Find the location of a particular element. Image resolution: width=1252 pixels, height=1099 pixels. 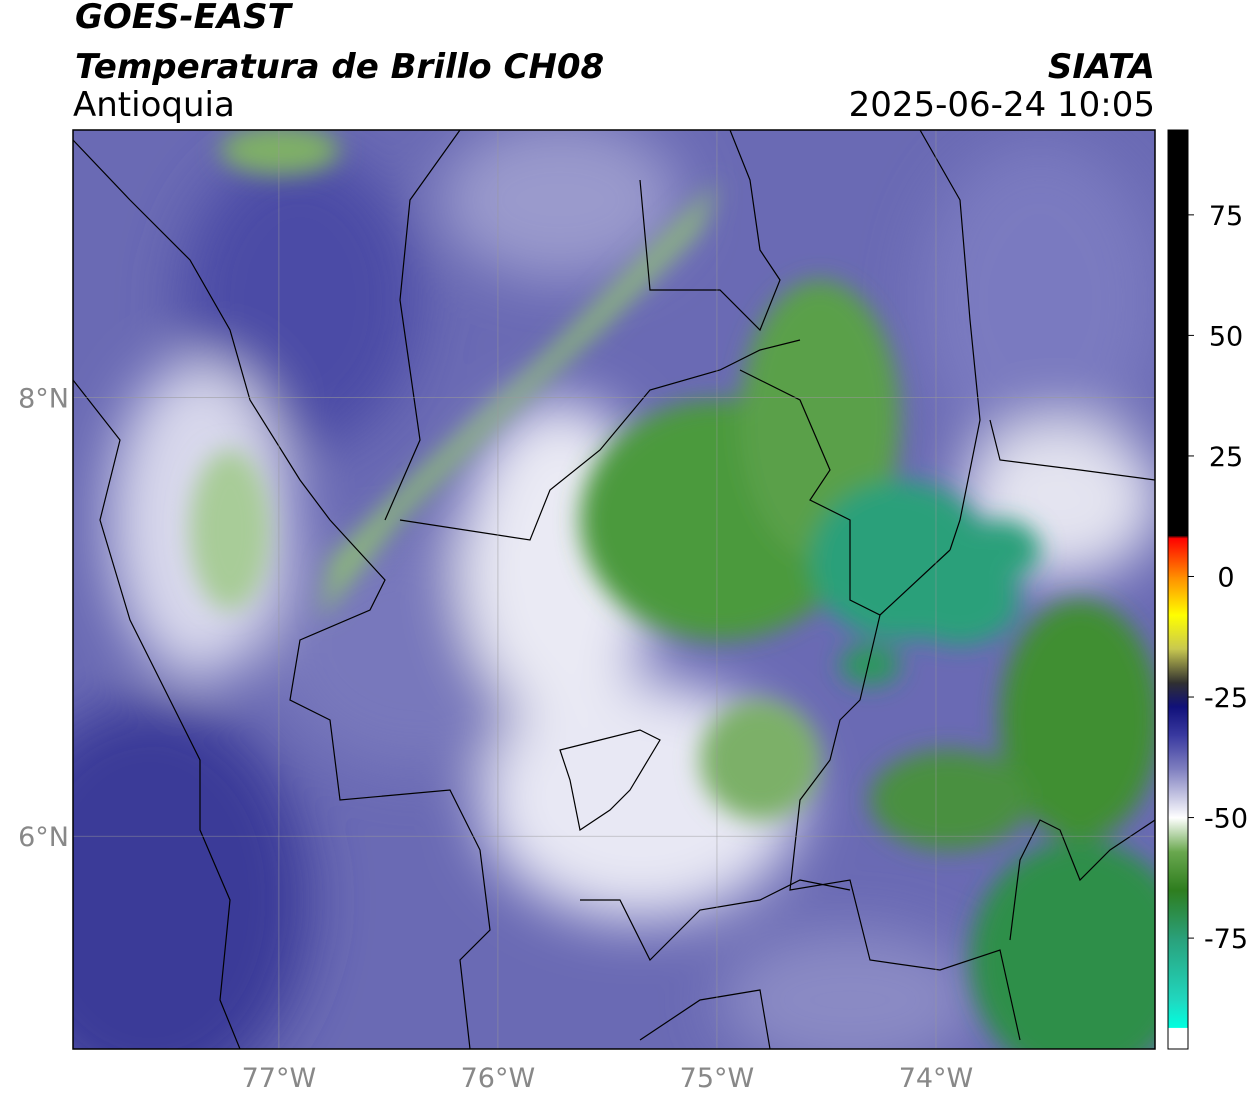

x-tick-label: 74°W is located at coordinates (936, 1078).